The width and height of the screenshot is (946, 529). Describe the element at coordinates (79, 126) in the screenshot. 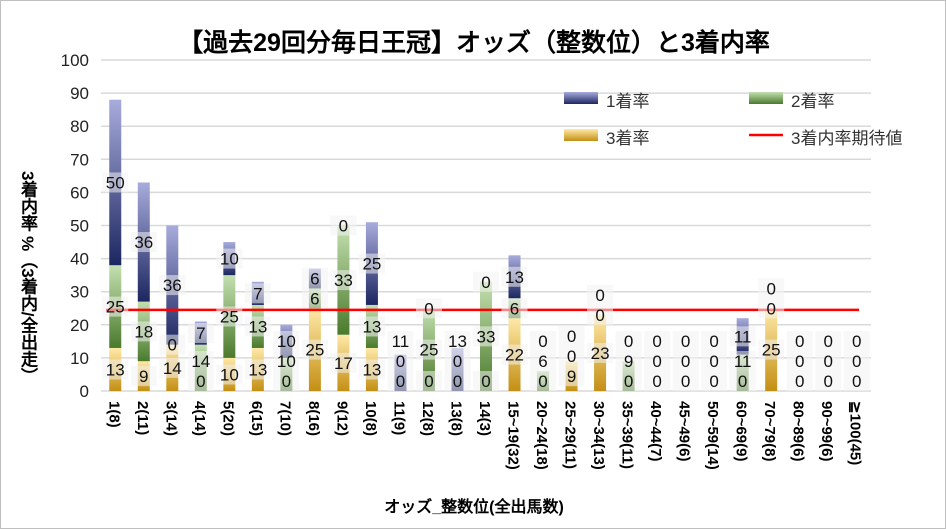

I see `y-tick-label: 80` at that location.